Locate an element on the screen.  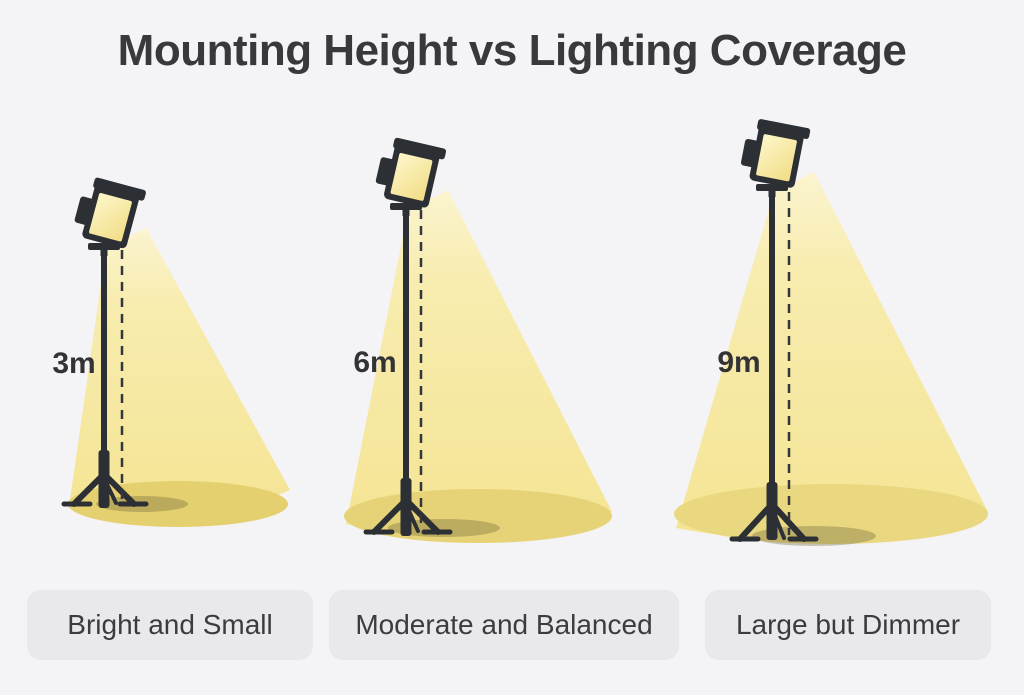
lamp-head is located at coordinates (774, 153).